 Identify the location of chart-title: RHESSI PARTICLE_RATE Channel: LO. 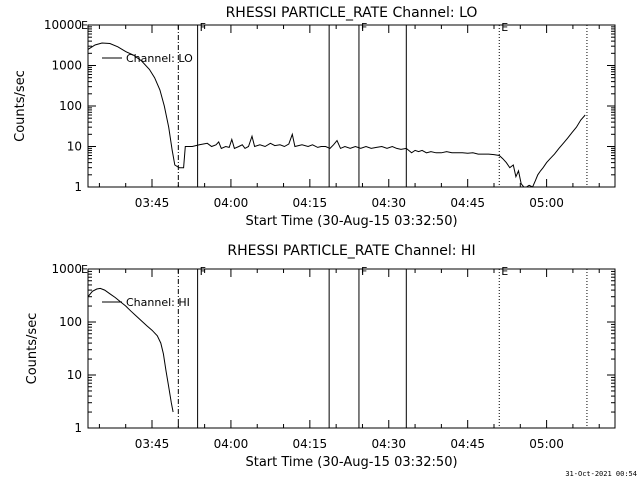
(352, 13).